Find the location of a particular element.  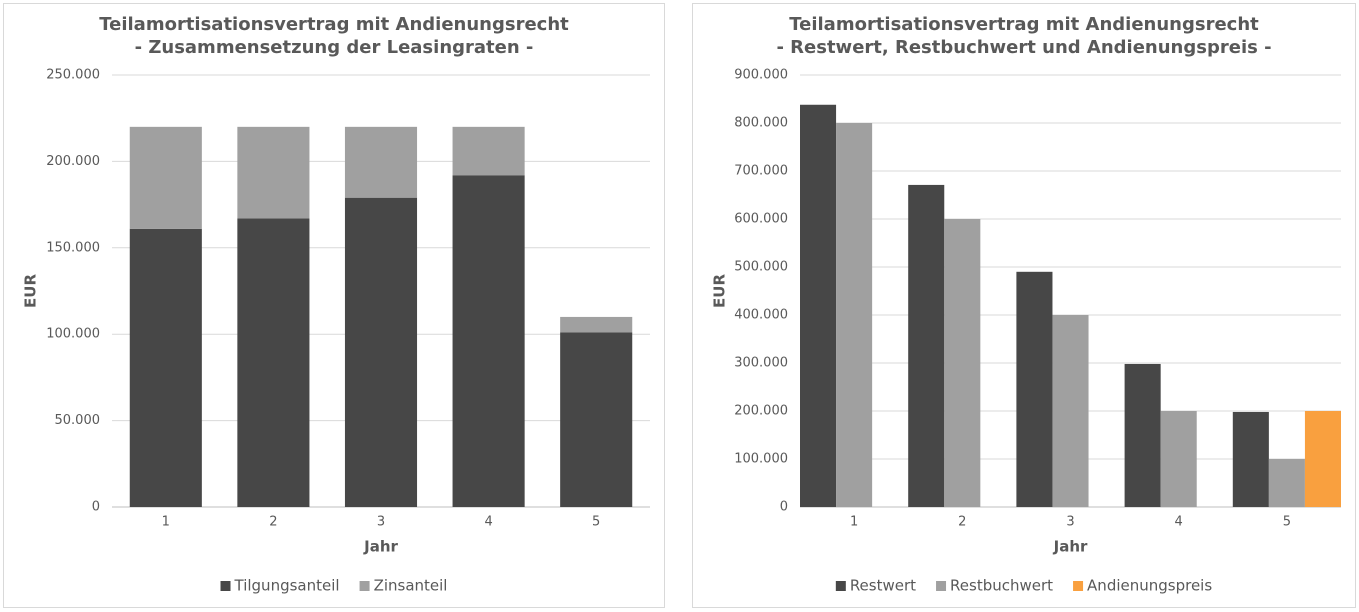

y-tick-label: 400.000 is located at coordinates (761, 315).